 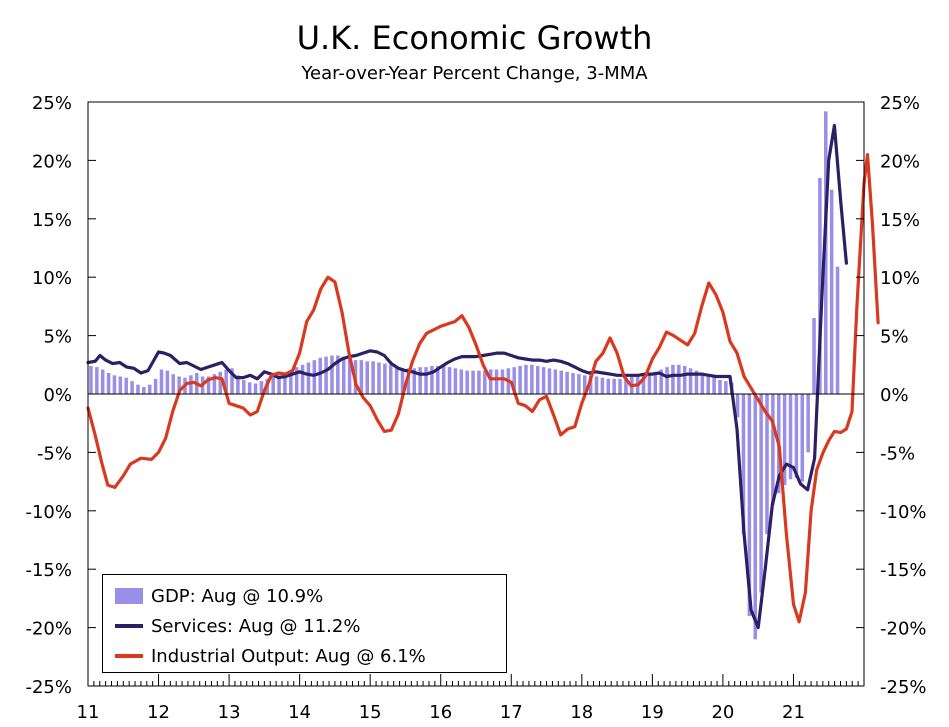 What do you see at coordinates (57, 395) in the screenshot?
I see `y-tick-label-left: 0%` at bounding box center [57, 395].